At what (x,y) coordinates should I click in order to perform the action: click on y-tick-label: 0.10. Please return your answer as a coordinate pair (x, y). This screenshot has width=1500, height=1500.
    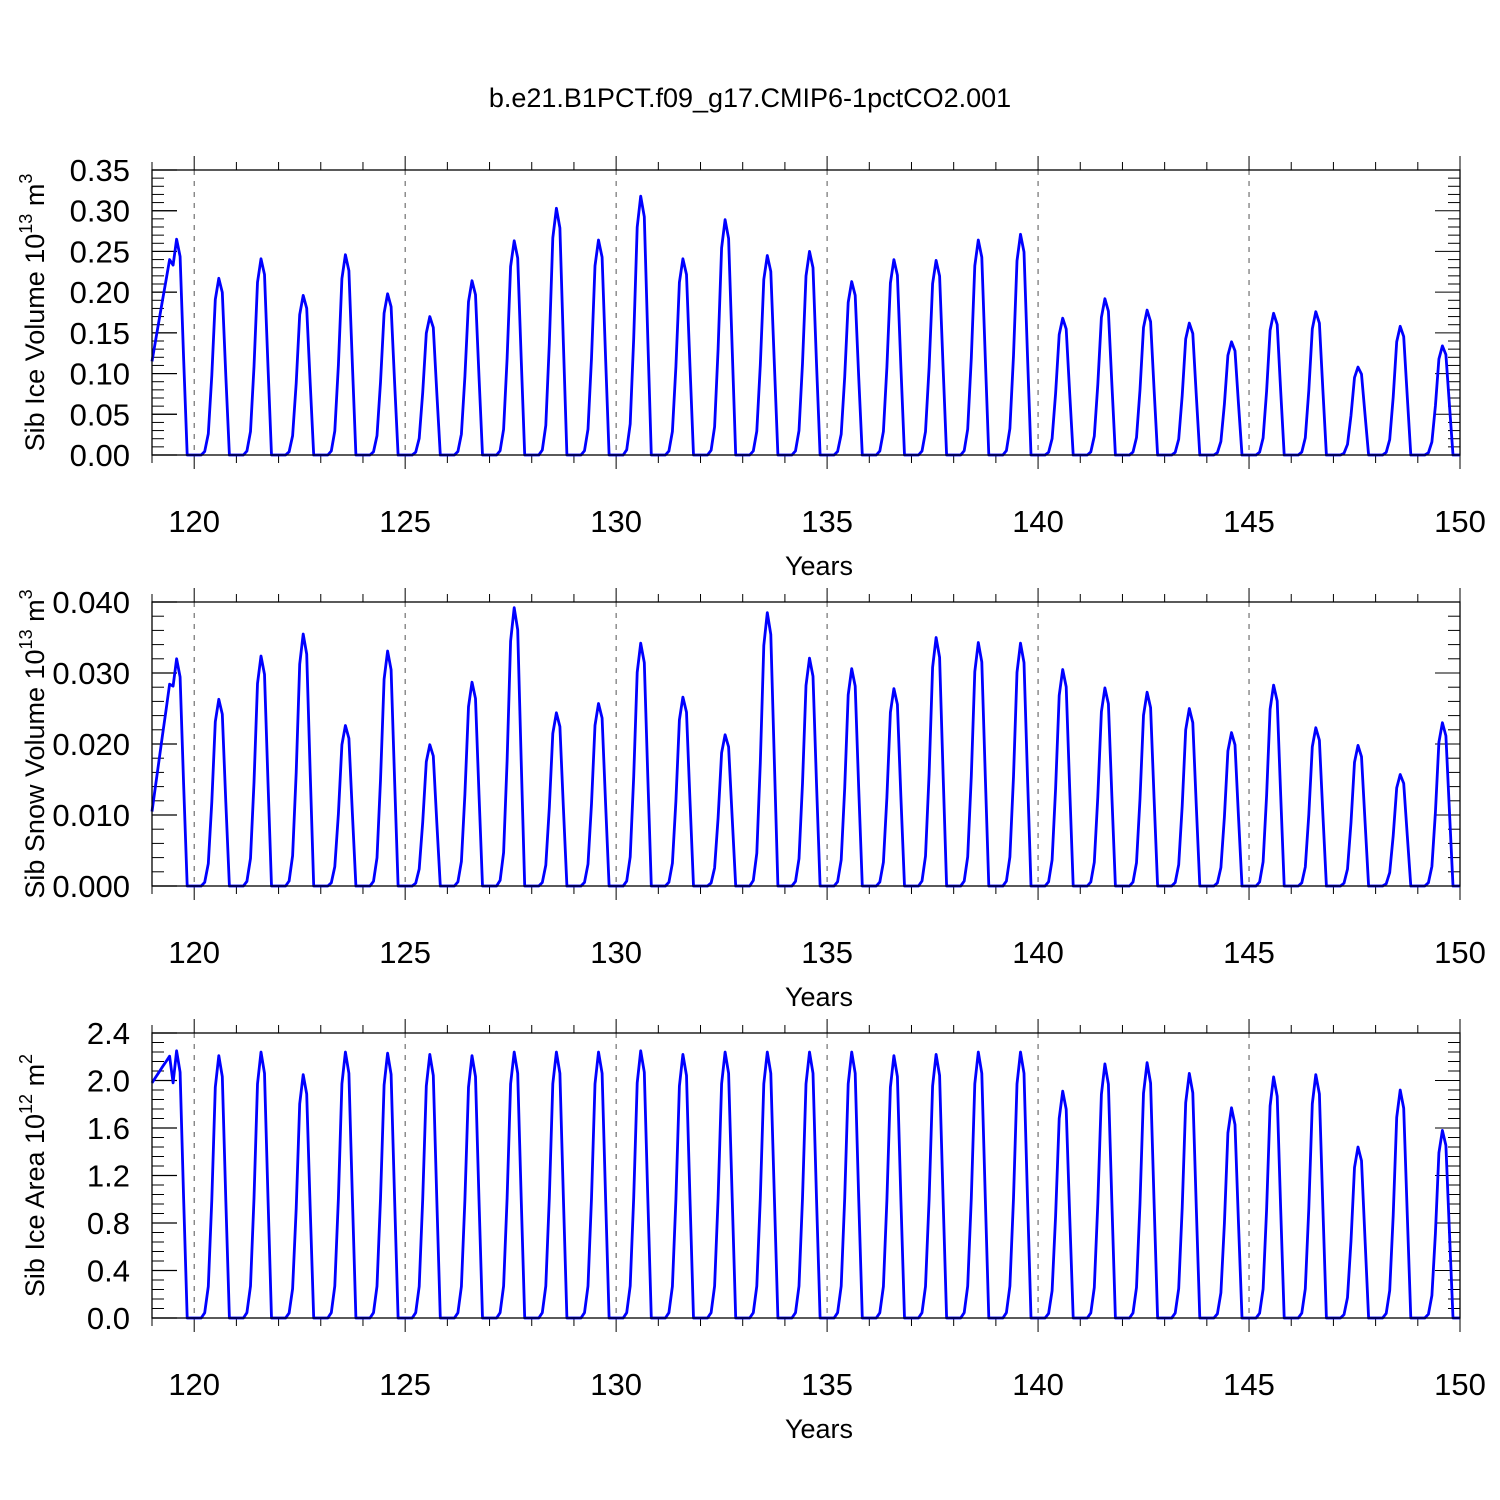
    Looking at the image, I should click on (100, 374).